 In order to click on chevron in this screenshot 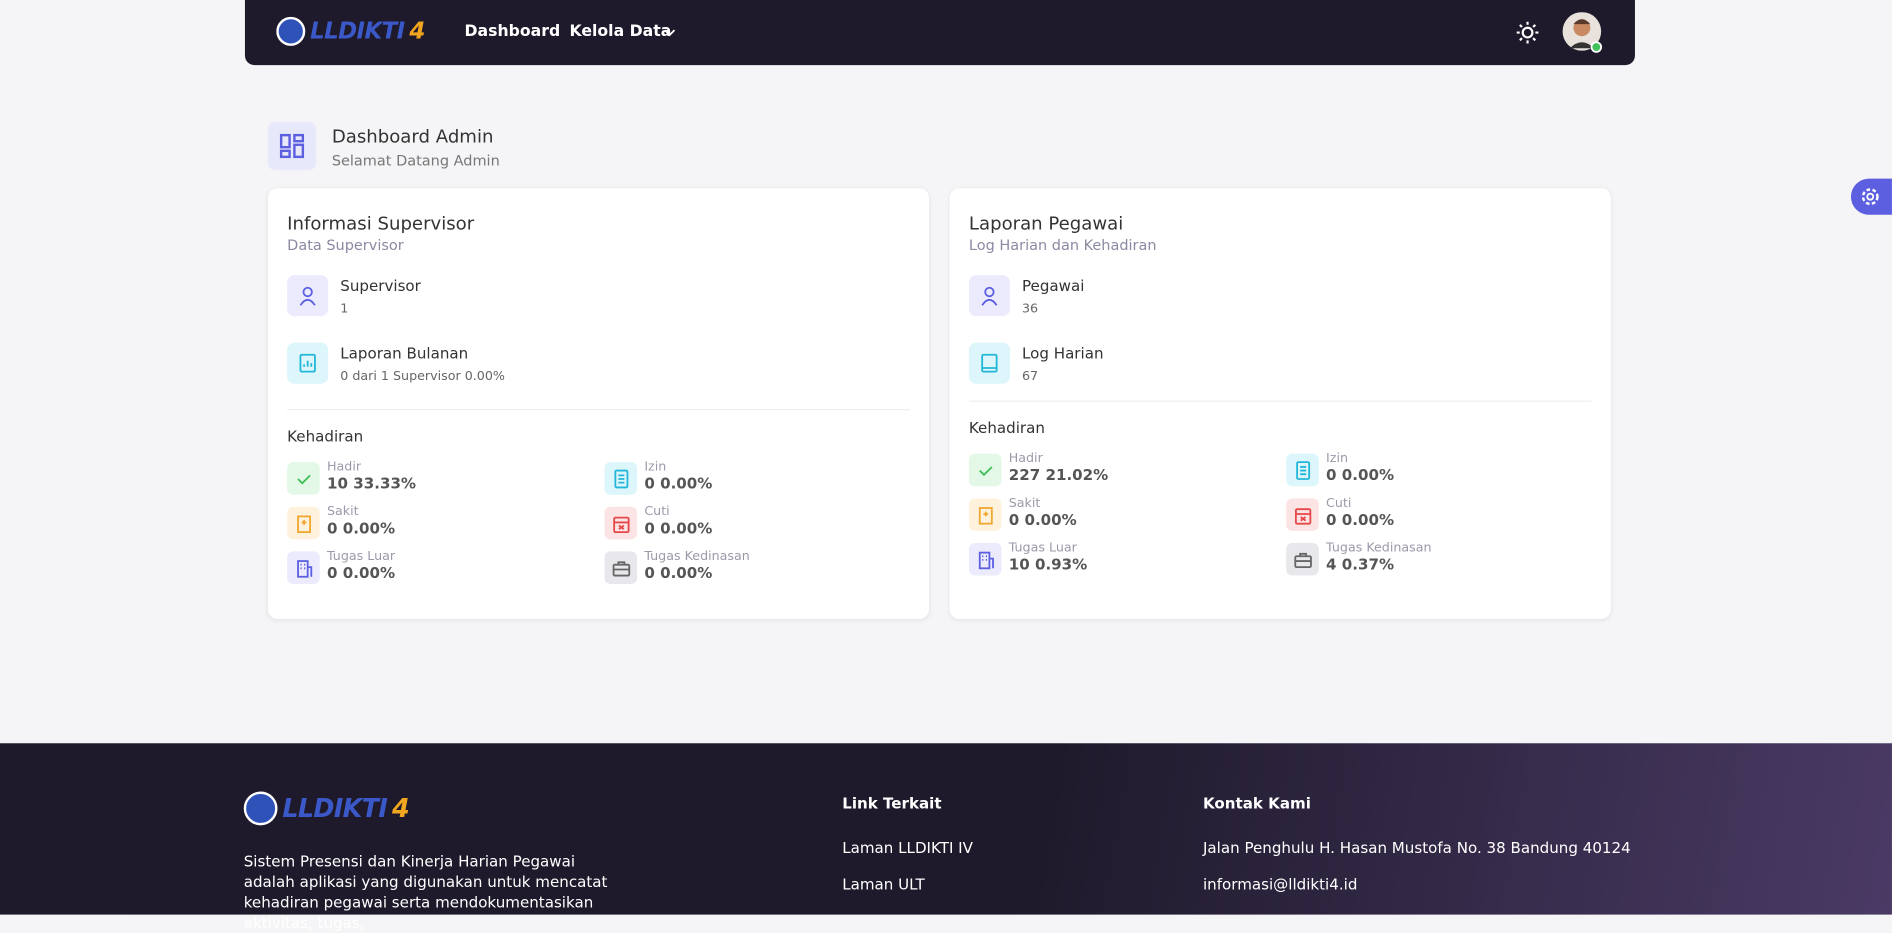, I will do `click(670, 33)`.